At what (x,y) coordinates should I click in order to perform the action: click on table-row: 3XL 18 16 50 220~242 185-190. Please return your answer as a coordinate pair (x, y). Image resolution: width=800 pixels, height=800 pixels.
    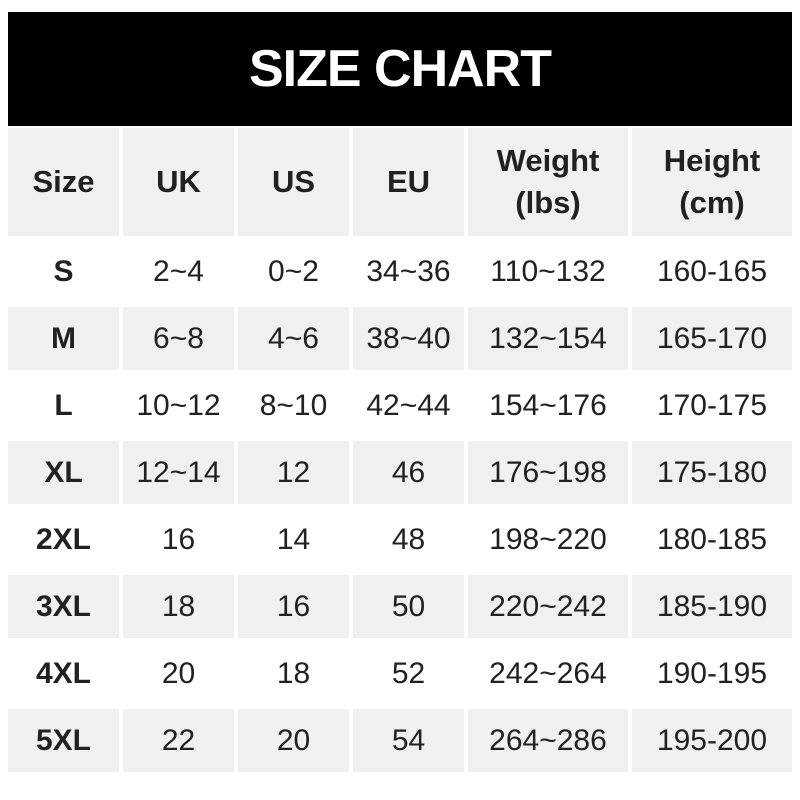
    Looking at the image, I should click on (400, 606).